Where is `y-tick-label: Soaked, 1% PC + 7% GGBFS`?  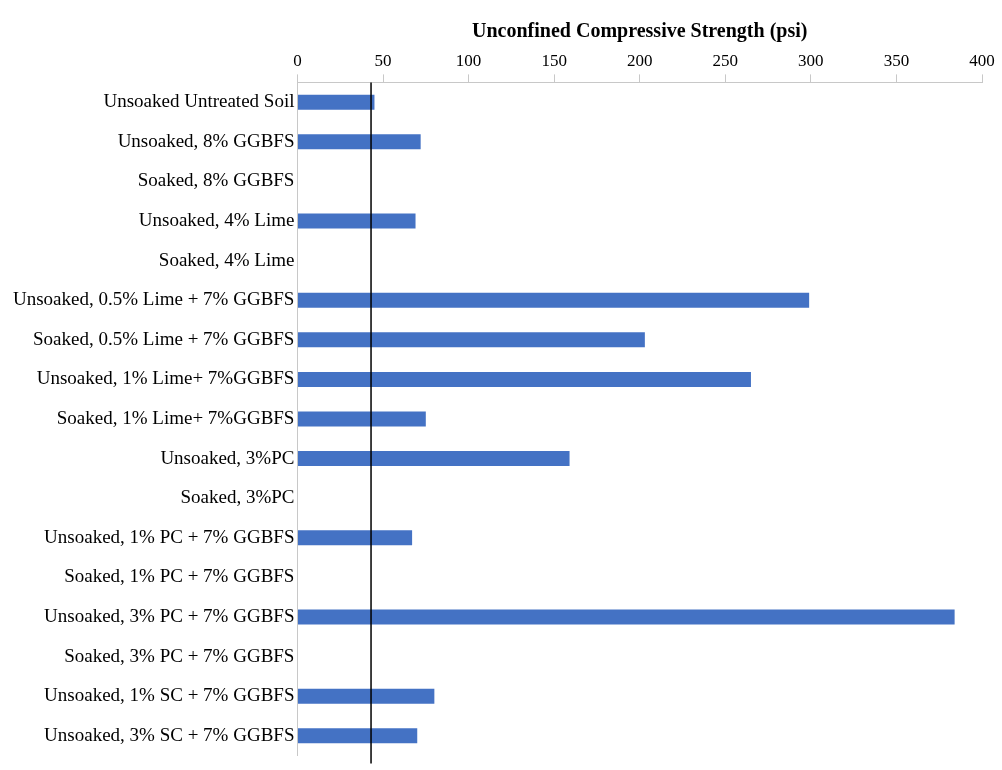 y-tick-label: Soaked, 1% PC + 7% GGBFS is located at coordinates (179, 576).